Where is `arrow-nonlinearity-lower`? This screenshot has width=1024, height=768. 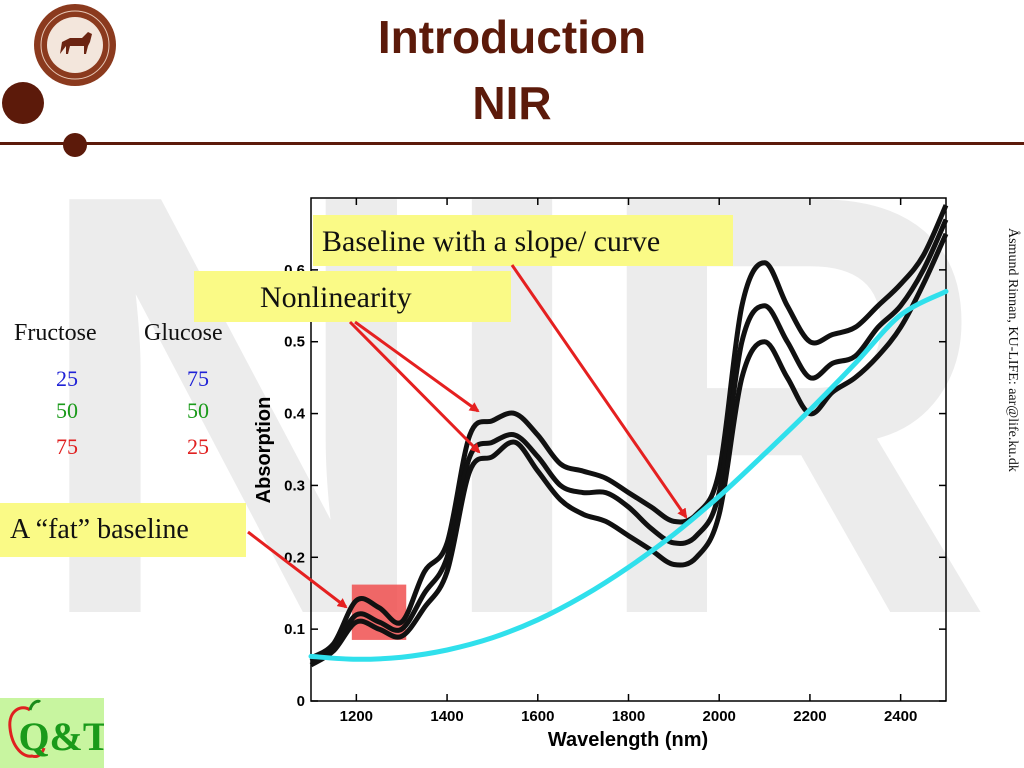 arrow-nonlinearity-lower is located at coordinates (414, 387).